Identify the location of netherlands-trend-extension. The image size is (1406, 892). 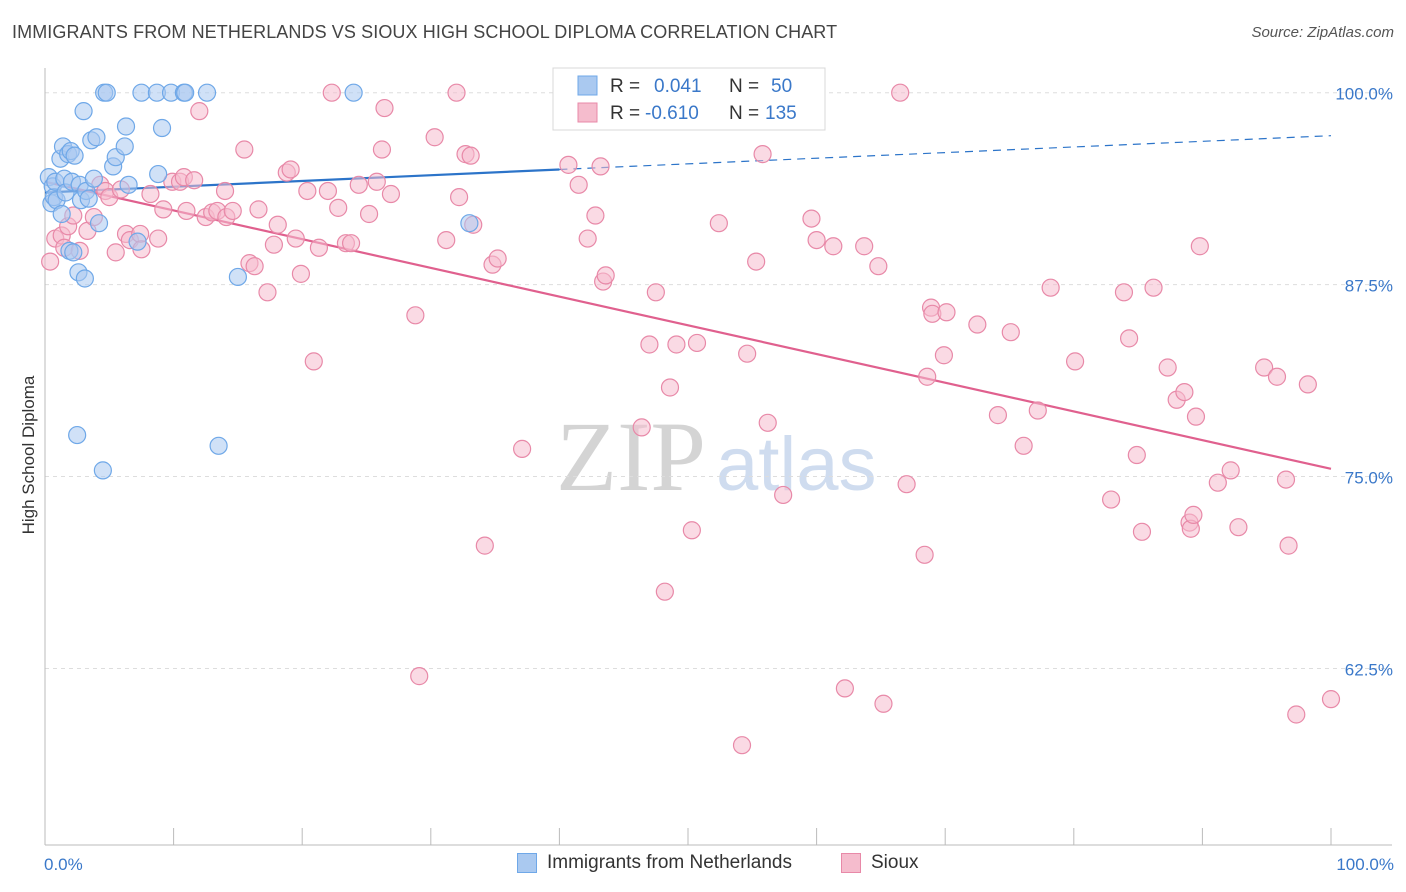
(945, 153).